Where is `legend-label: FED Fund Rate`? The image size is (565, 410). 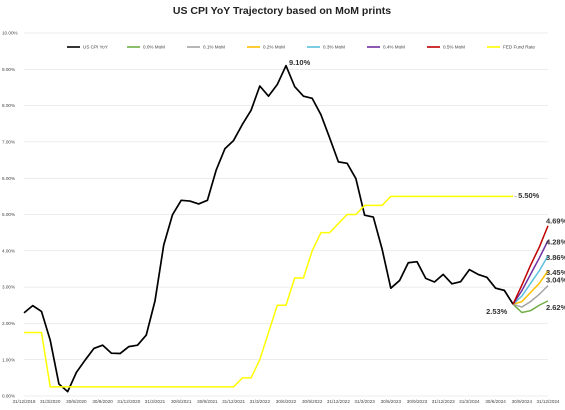 legend-label: FED Fund Rate is located at coordinates (519, 47).